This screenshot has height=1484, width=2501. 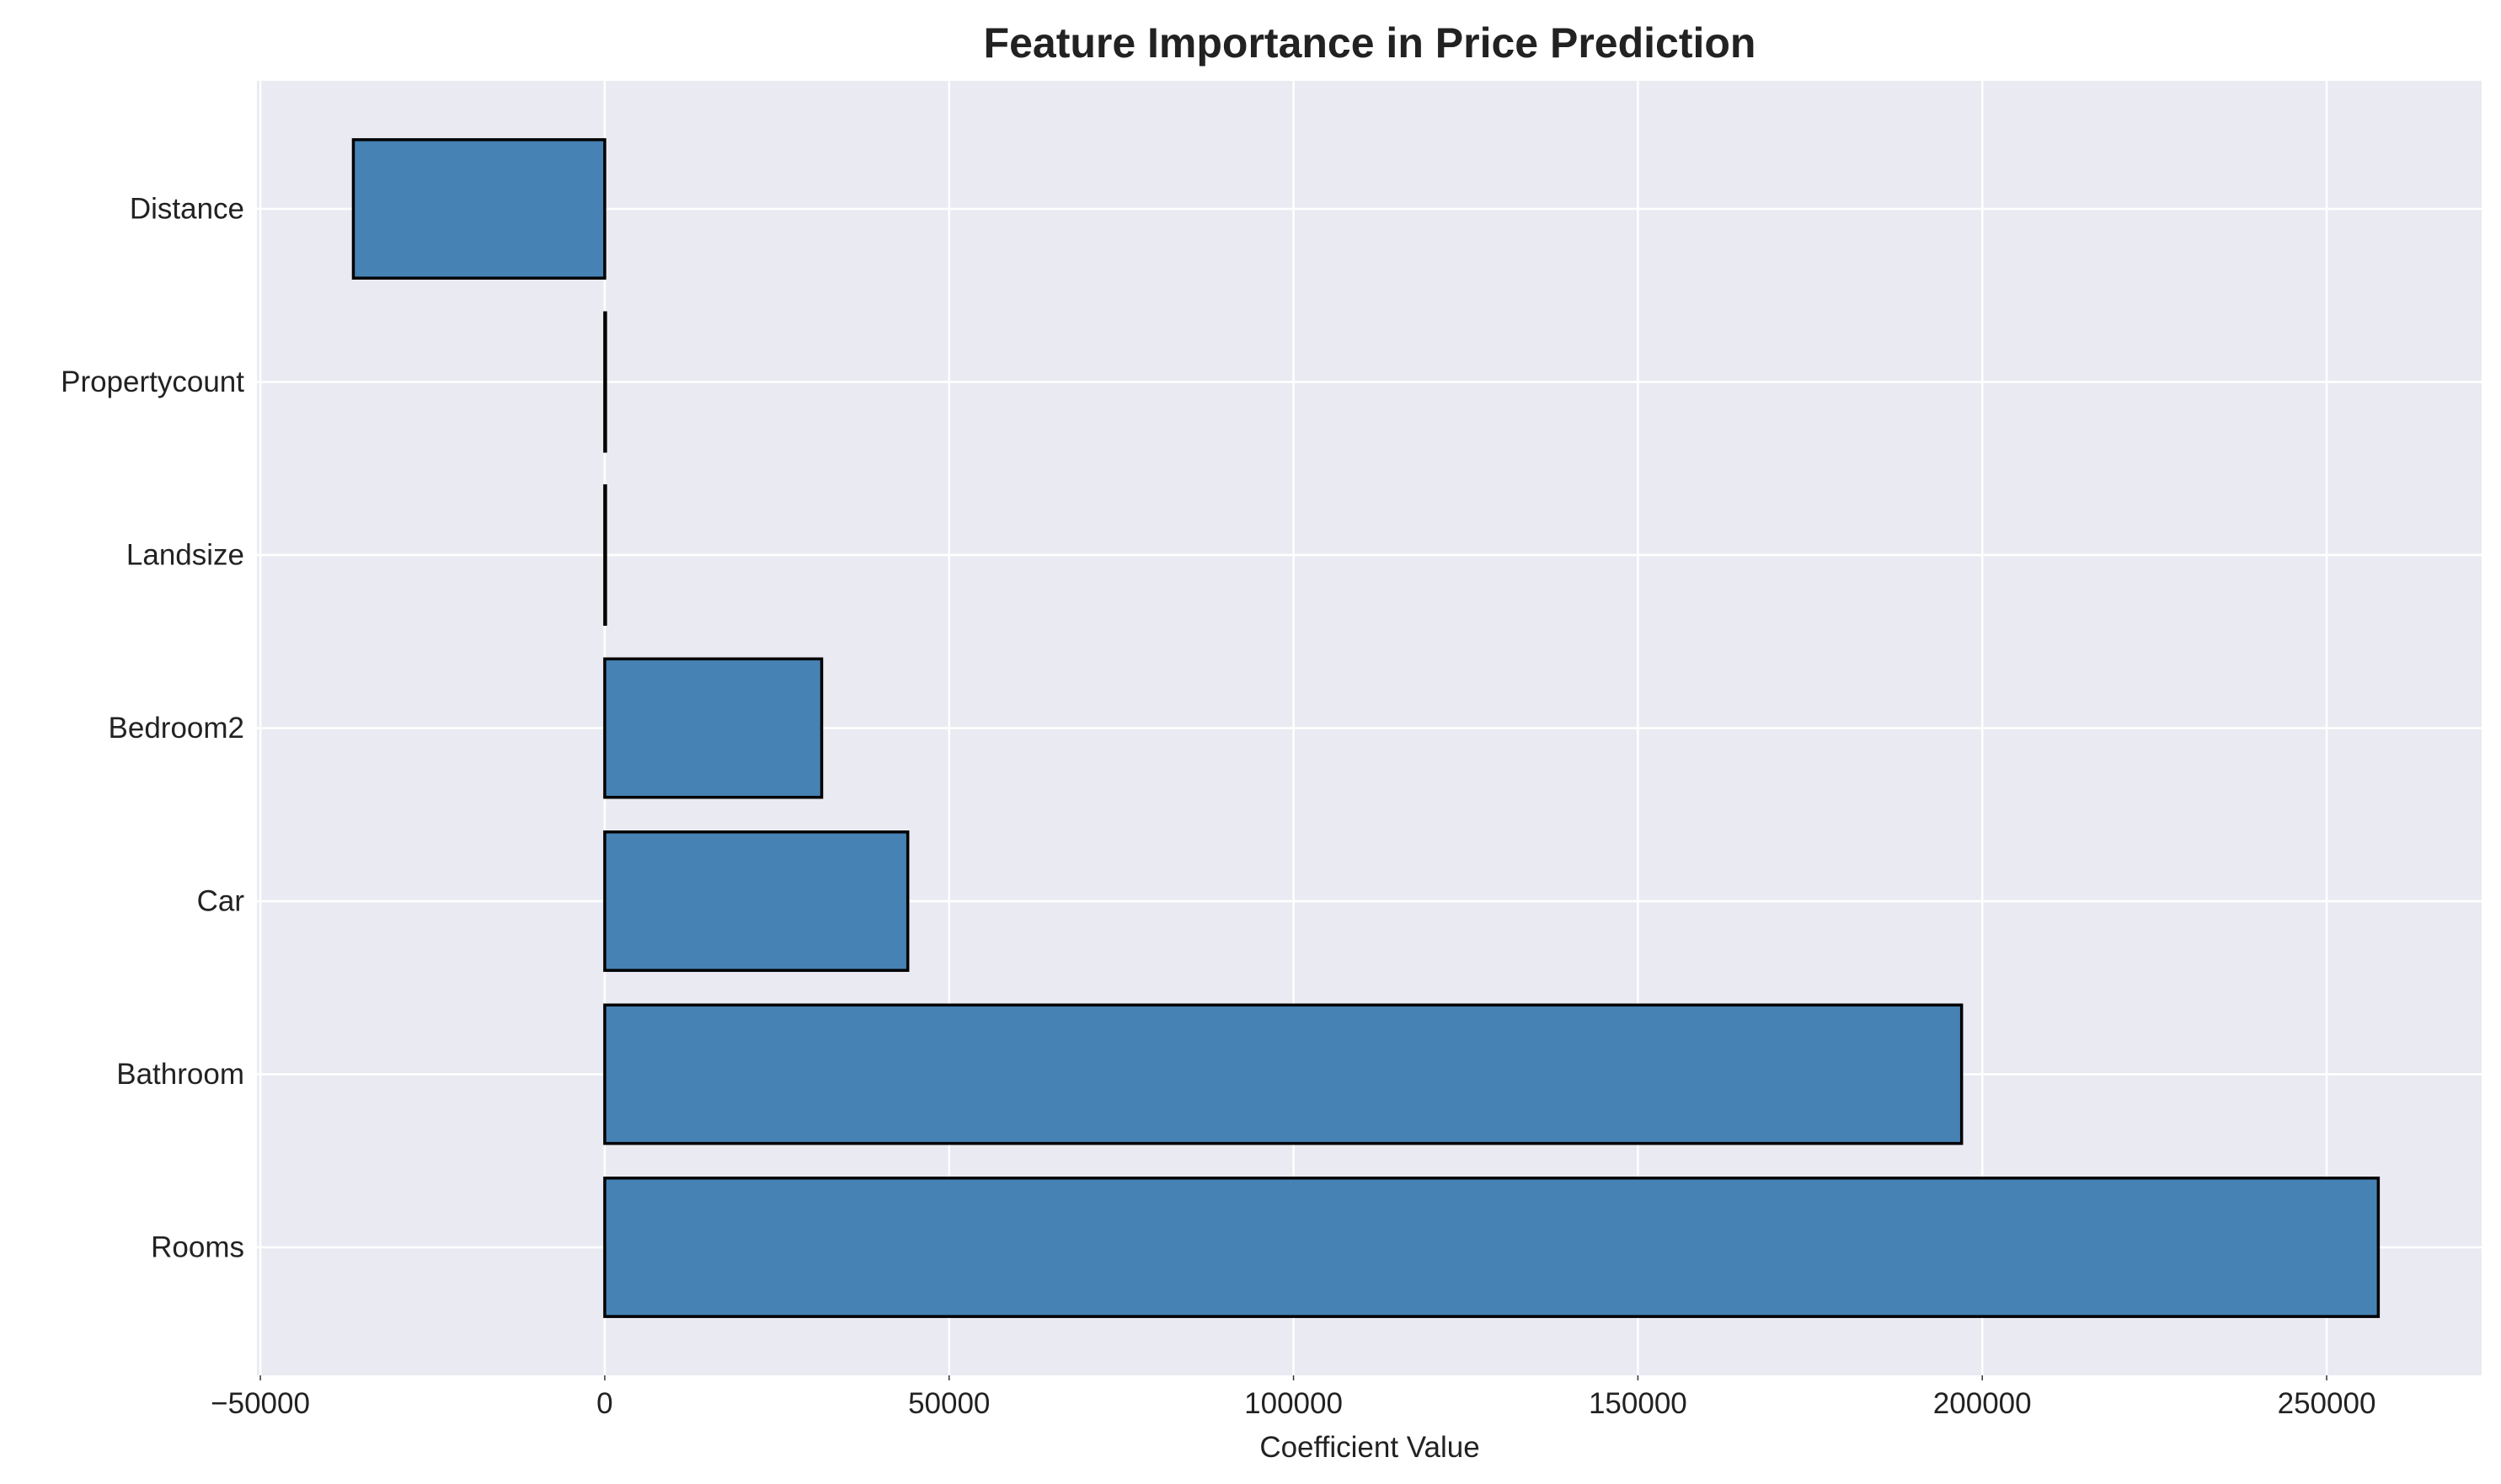 What do you see at coordinates (1370, 43) in the screenshot?
I see `chart-title: Feature Importance in Price Prediction` at bounding box center [1370, 43].